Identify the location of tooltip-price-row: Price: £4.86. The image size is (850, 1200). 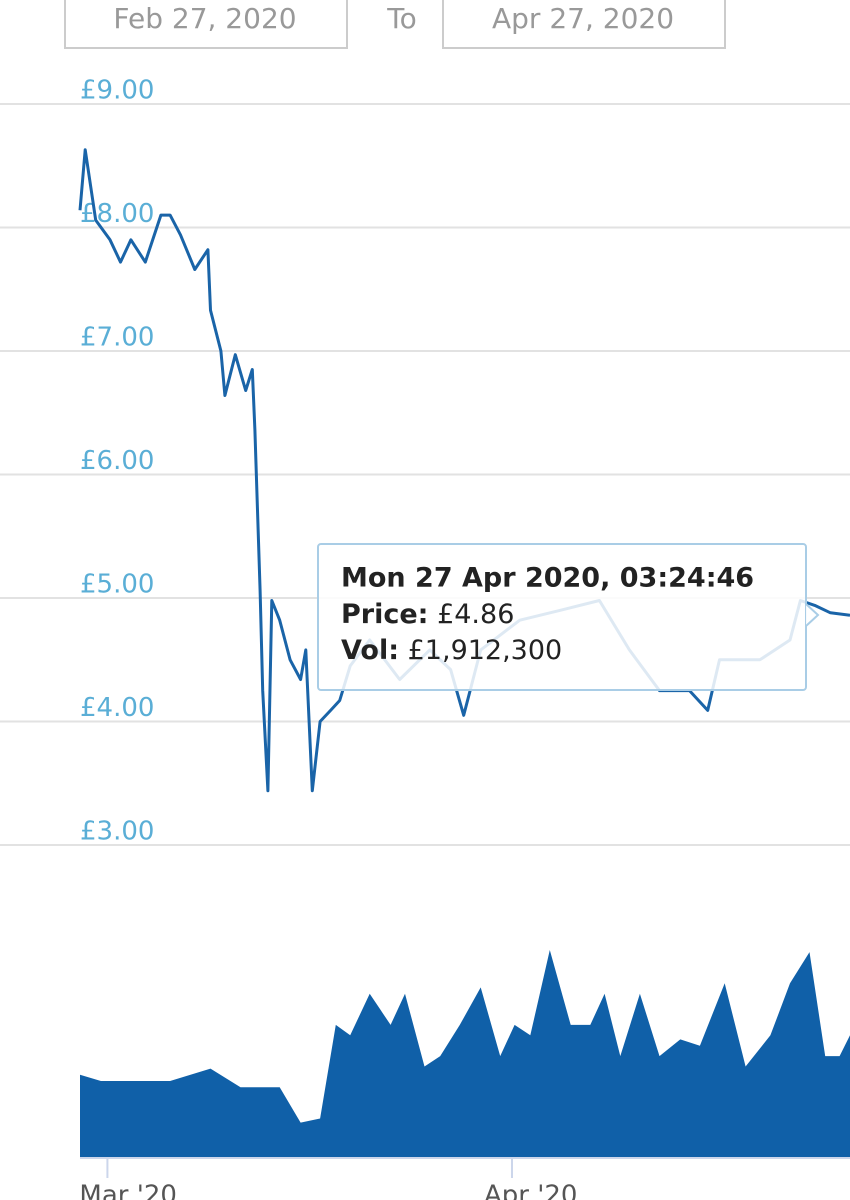
(427, 614).